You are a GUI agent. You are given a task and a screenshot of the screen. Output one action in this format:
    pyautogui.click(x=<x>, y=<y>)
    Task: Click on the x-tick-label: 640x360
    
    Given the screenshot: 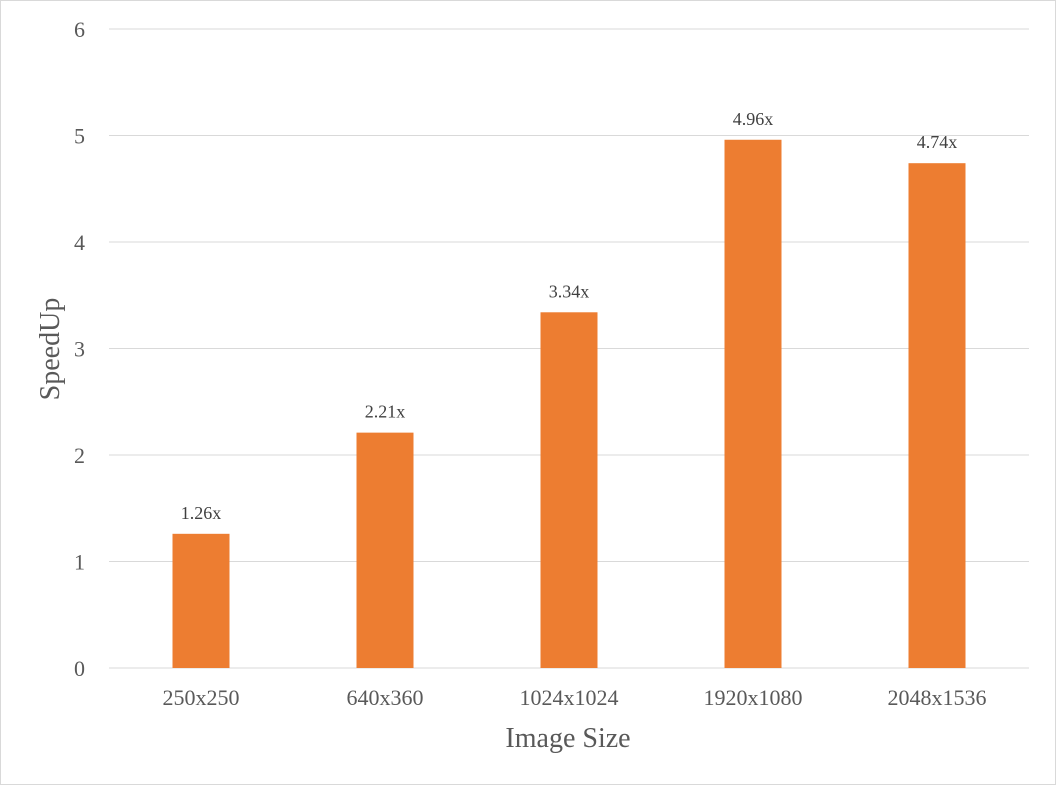 What is the action you would take?
    pyautogui.click(x=385, y=697)
    